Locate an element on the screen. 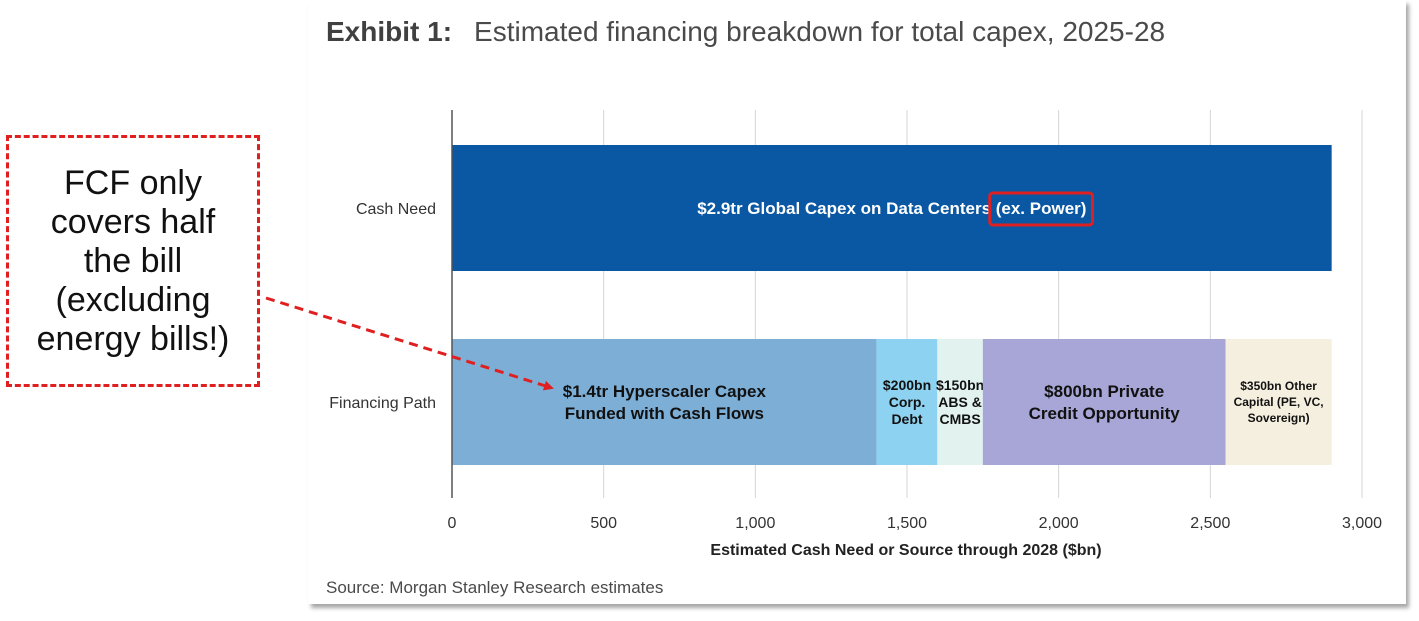  segment-label: $200bn is located at coordinates (907, 385).